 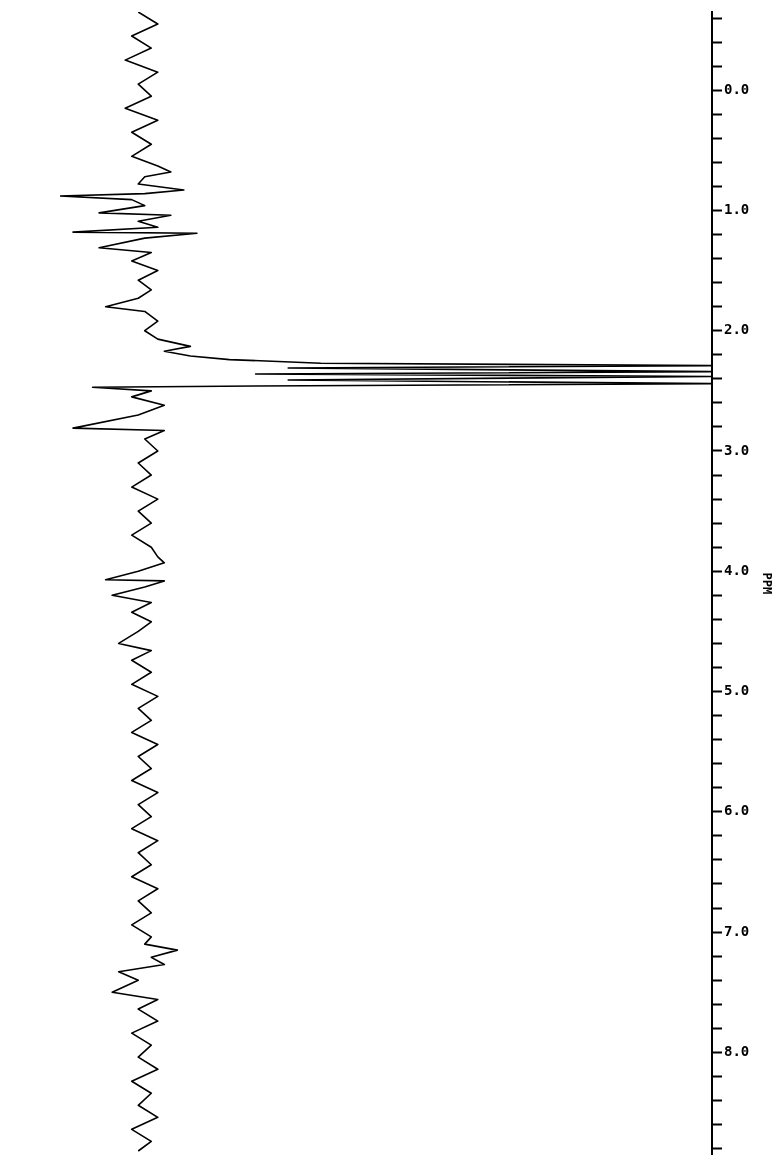 What do you see at coordinates (737, 810) in the screenshot?
I see `y-tick-label: 6.0` at bounding box center [737, 810].